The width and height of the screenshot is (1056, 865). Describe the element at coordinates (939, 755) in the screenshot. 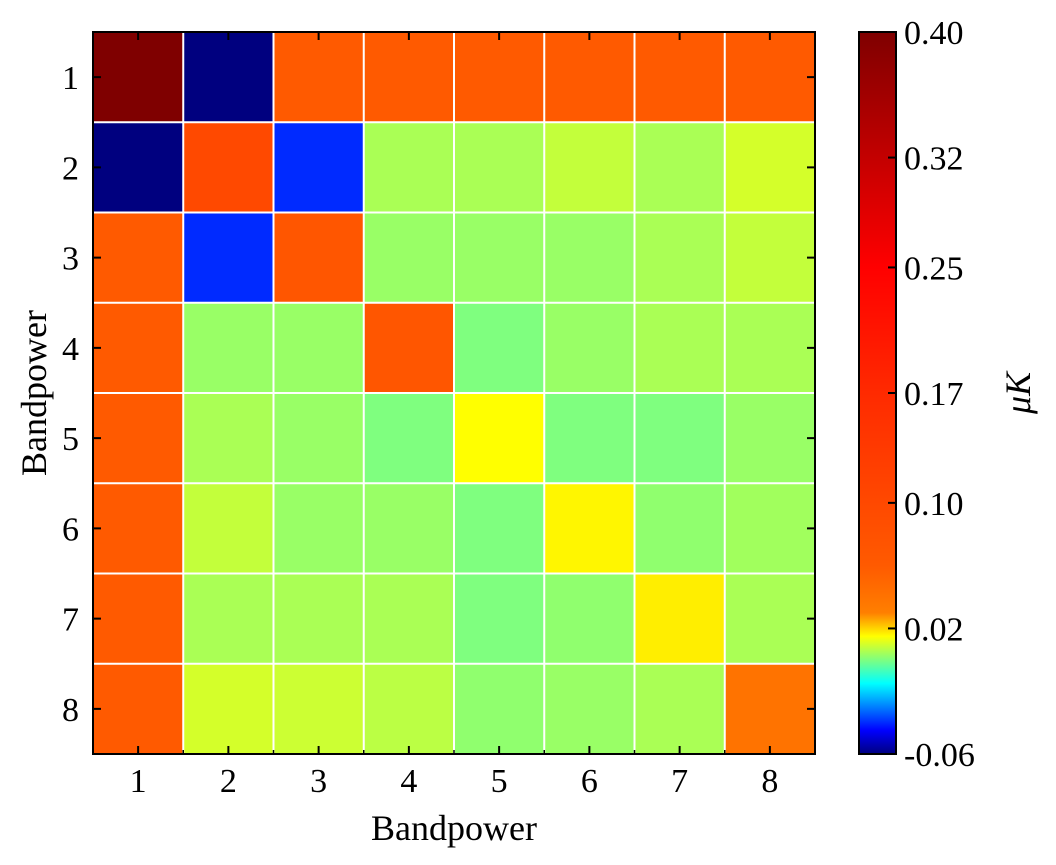

I see `colorbar-tick-label: -0.06` at that location.